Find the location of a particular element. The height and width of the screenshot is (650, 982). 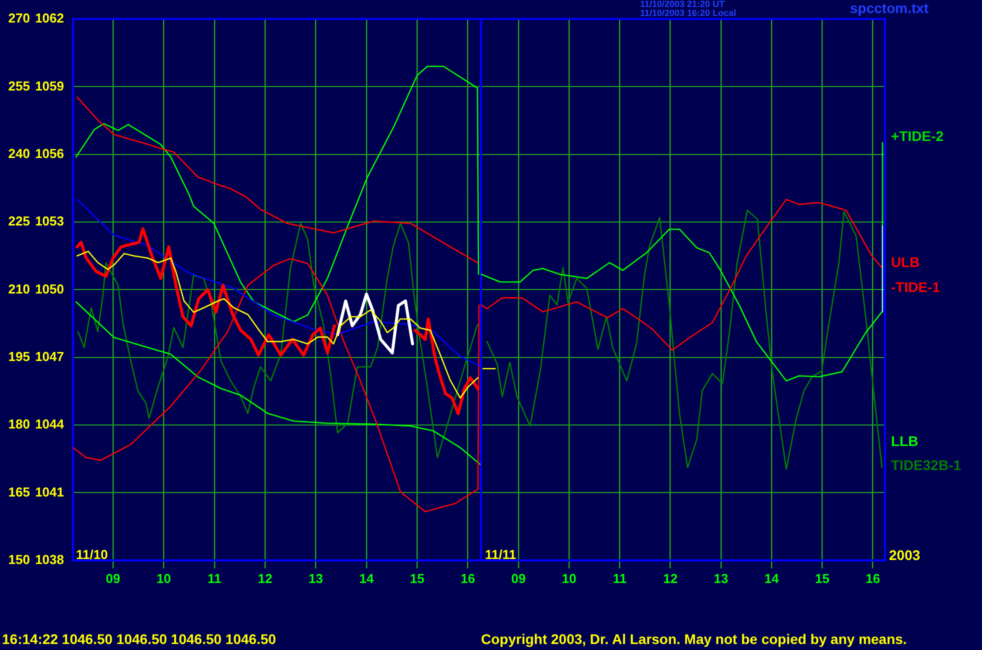

text: 2003 is located at coordinates (904, 555).